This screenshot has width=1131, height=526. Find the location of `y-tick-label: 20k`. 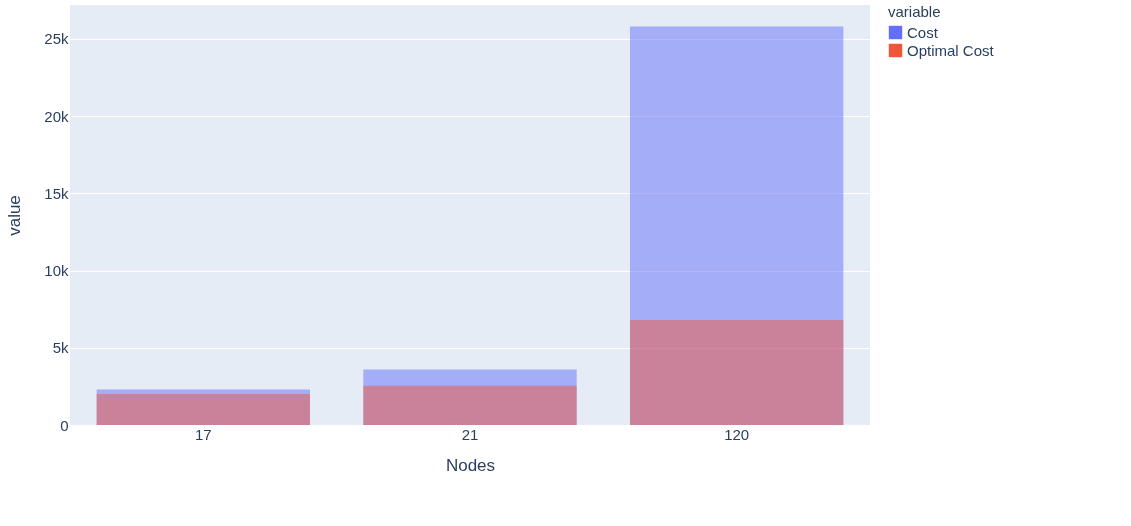

y-tick-label: 20k is located at coordinates (56, 116).